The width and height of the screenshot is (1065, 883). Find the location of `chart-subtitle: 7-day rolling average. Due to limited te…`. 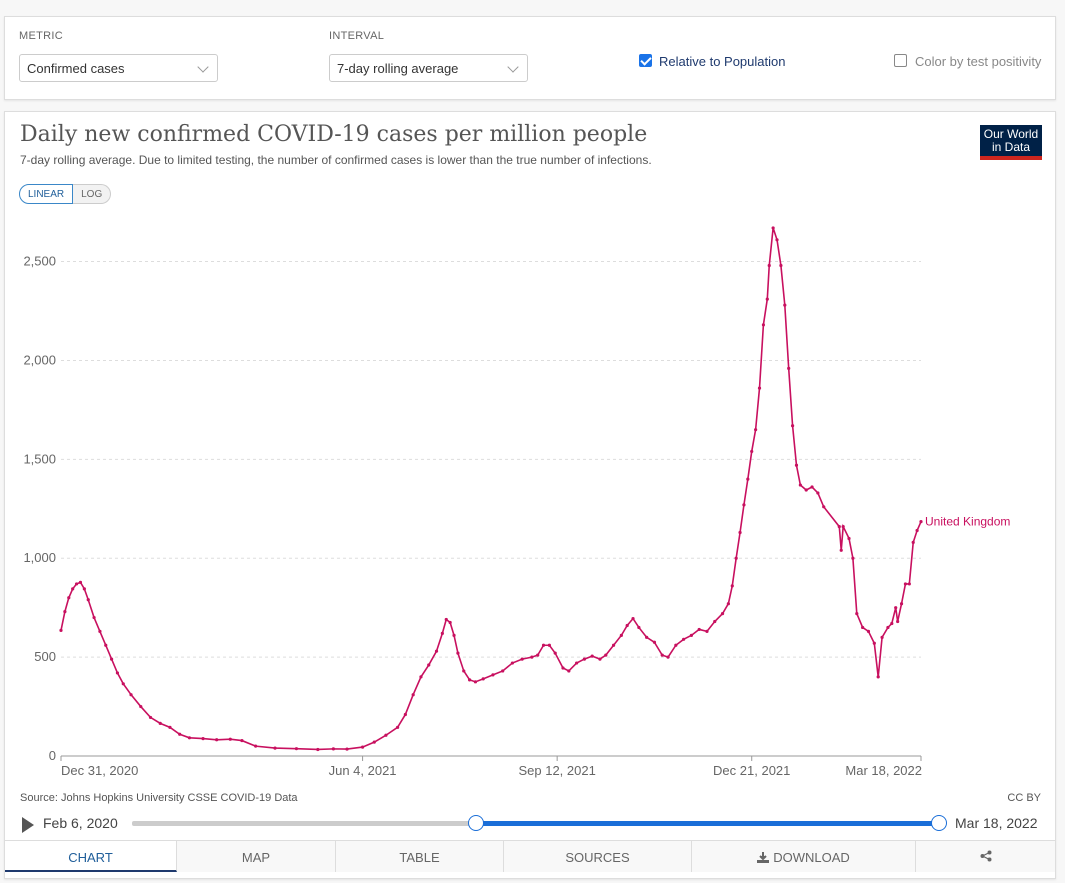

chart-subtitle: 7-day rolling average. Due to limited te… is located at coordinates (336, 160).